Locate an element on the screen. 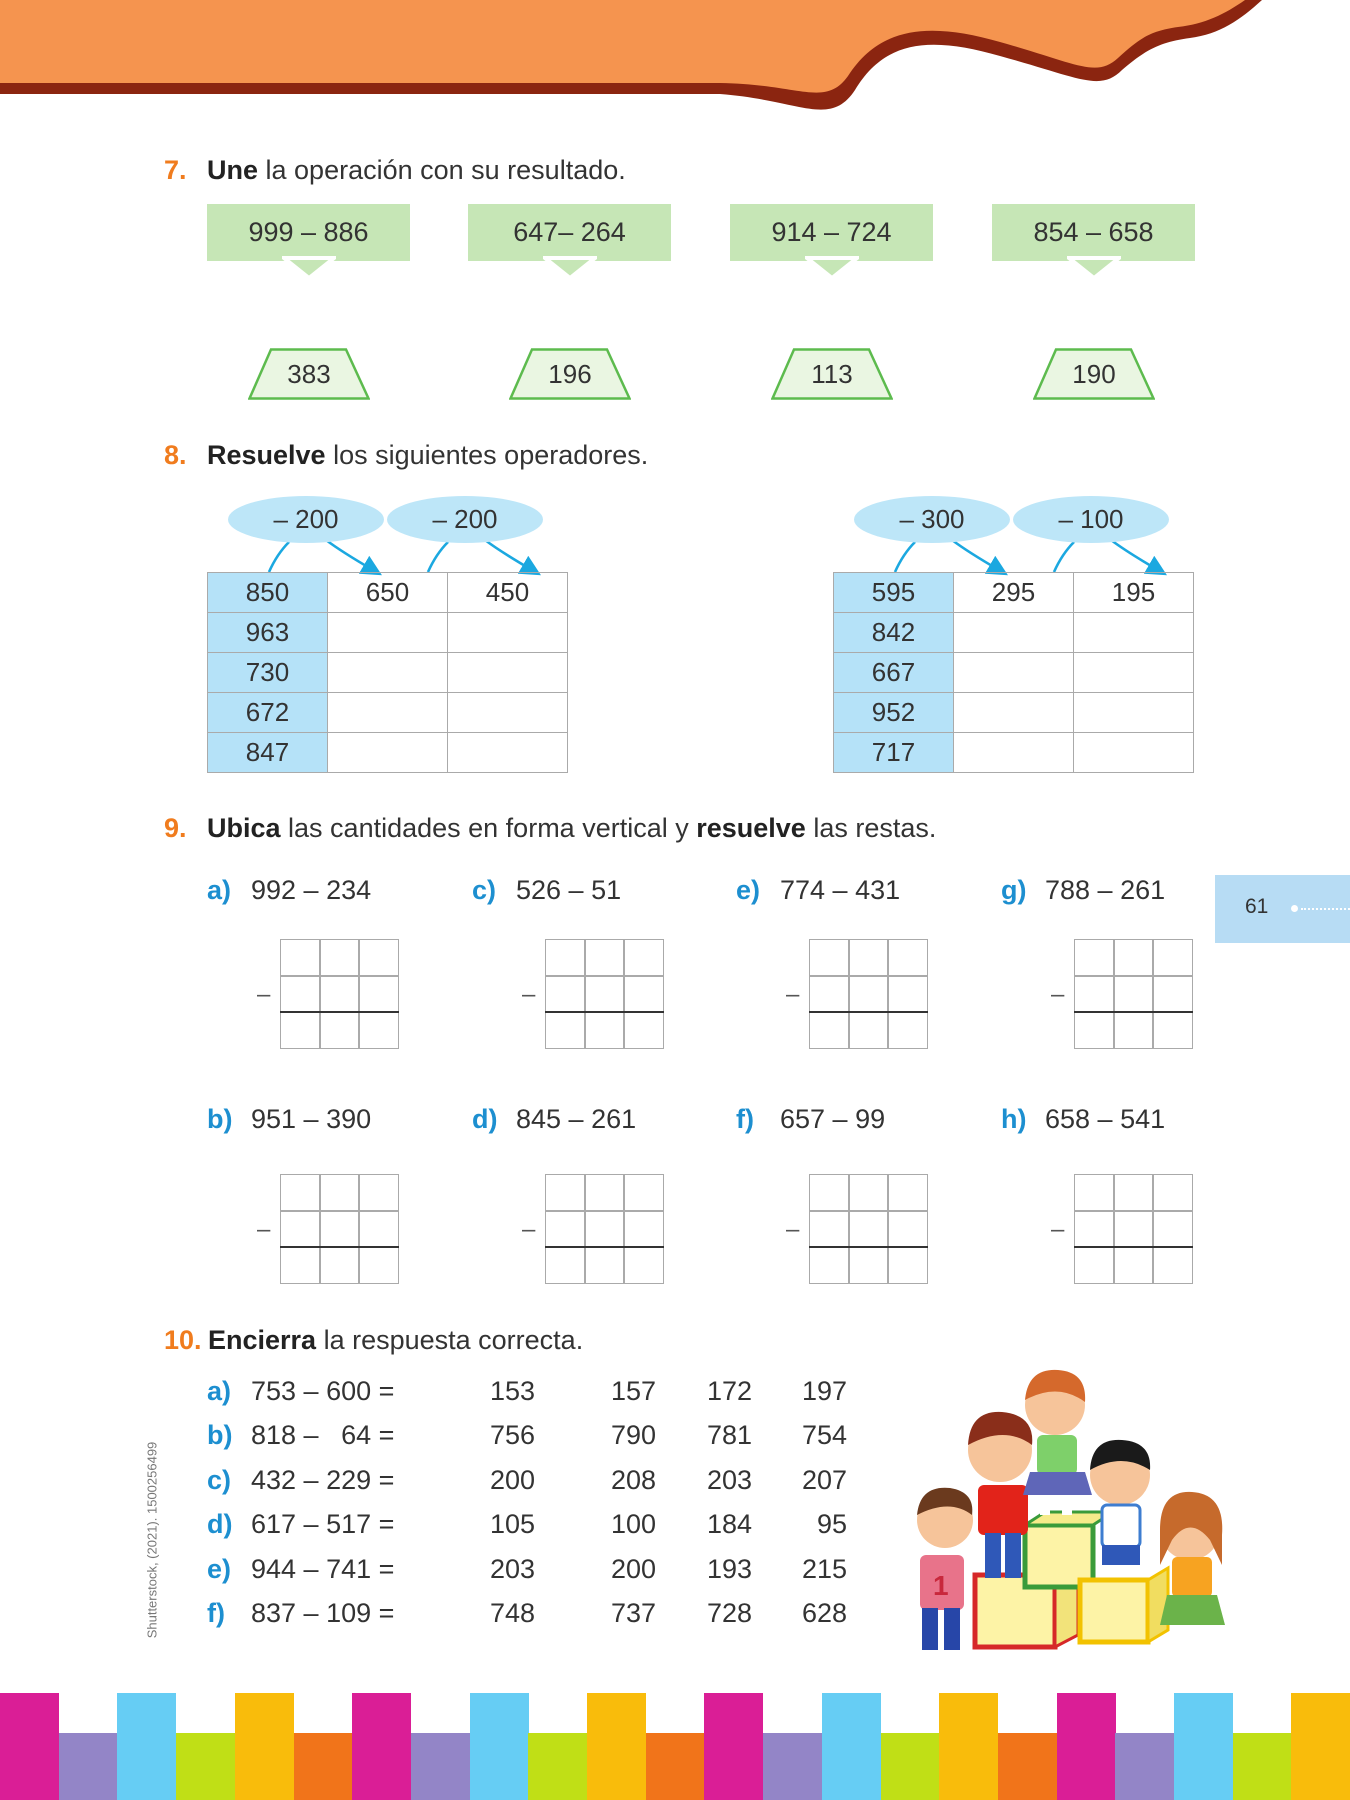  answer-option: 95 is located at coordinates (831, 1524).